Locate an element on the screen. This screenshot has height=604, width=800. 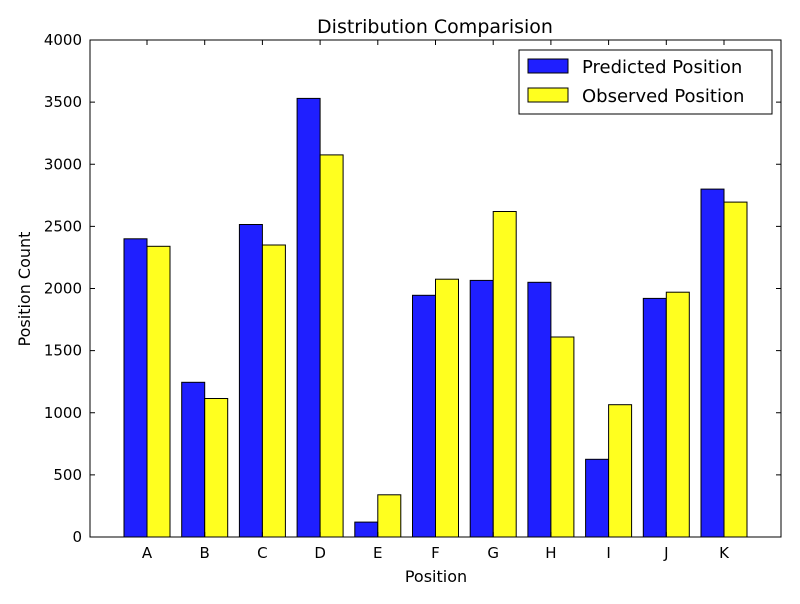
x-axis-label: Position is located at coordinates (436, 576).